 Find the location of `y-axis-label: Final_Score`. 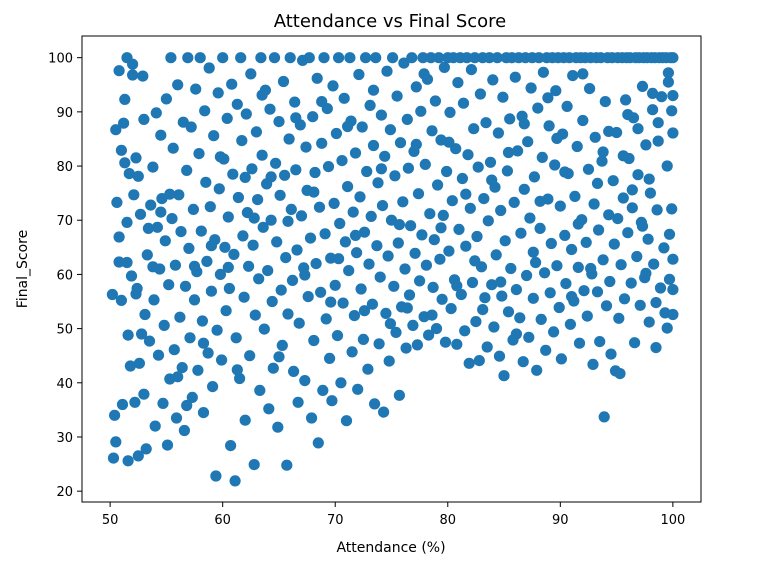

y-axis-label: Final_Score is located at coordinates (23, 269).